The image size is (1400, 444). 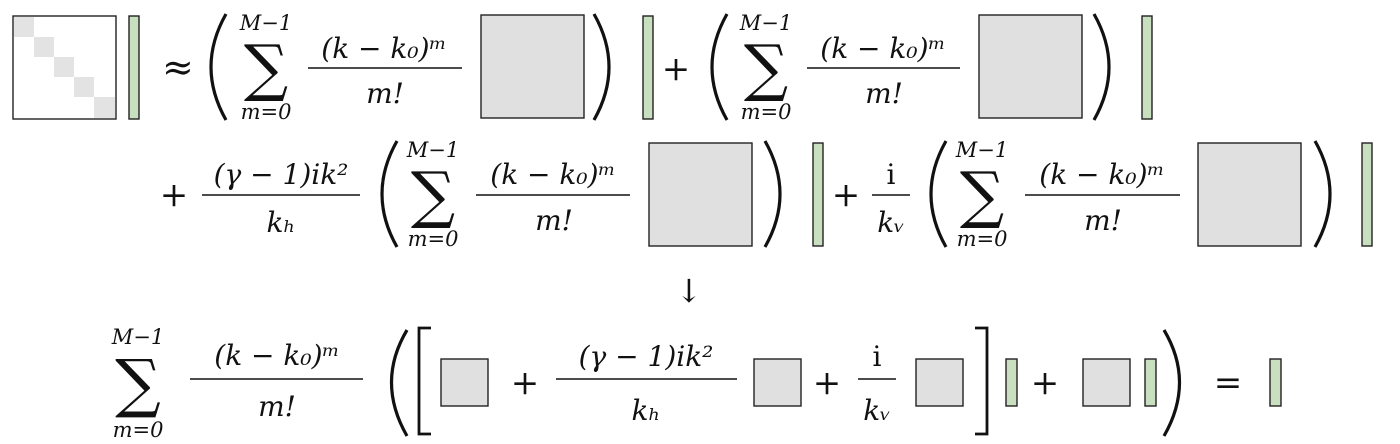 I want to click on right-bracket, so click(x=982, y=381).